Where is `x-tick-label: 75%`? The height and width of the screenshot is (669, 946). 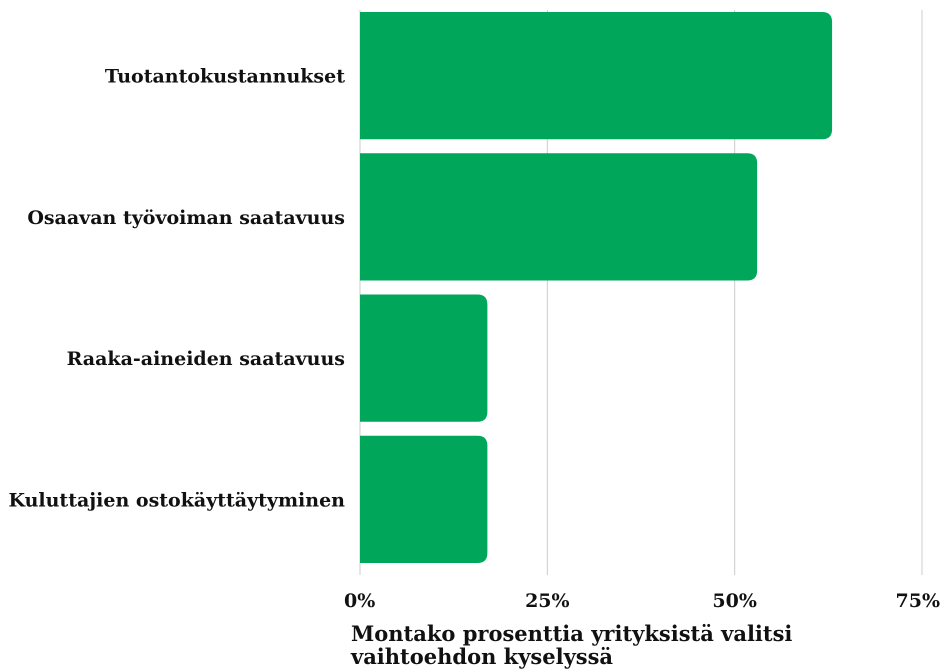 x-tick-label: 75% is located at coordinates (918, 601).